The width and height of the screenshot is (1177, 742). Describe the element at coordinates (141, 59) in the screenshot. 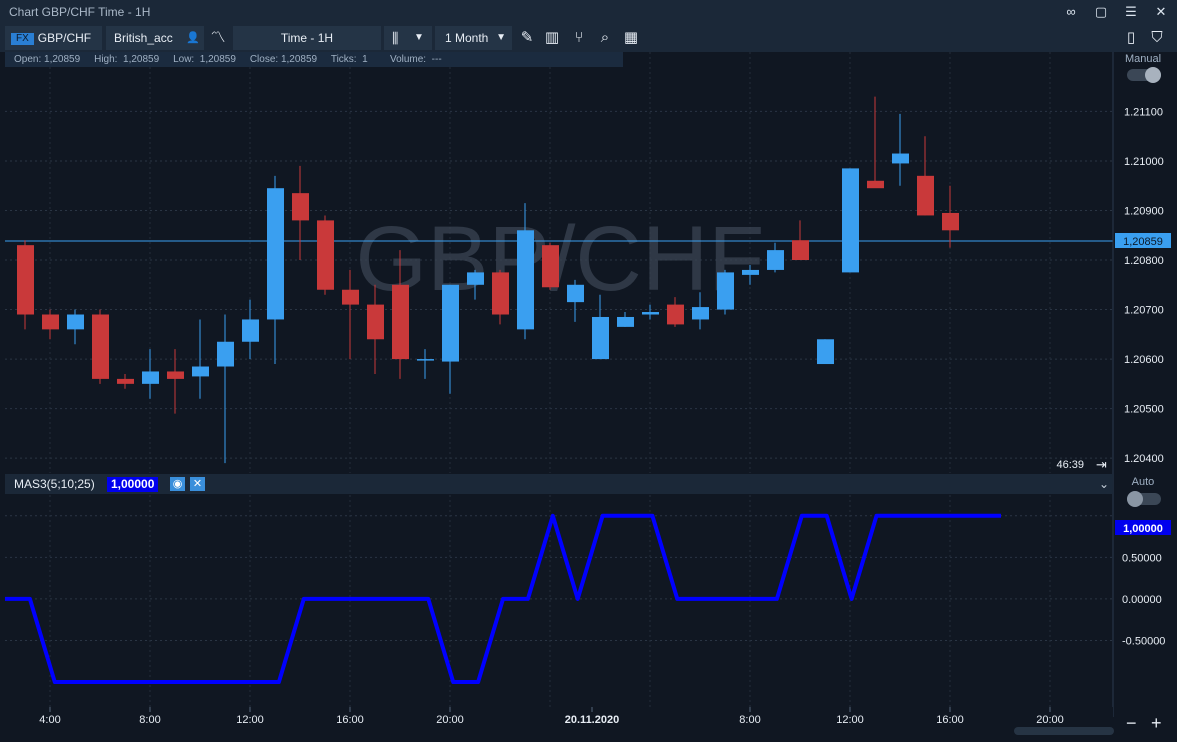

I see `high-value: 1,20859` at that location.